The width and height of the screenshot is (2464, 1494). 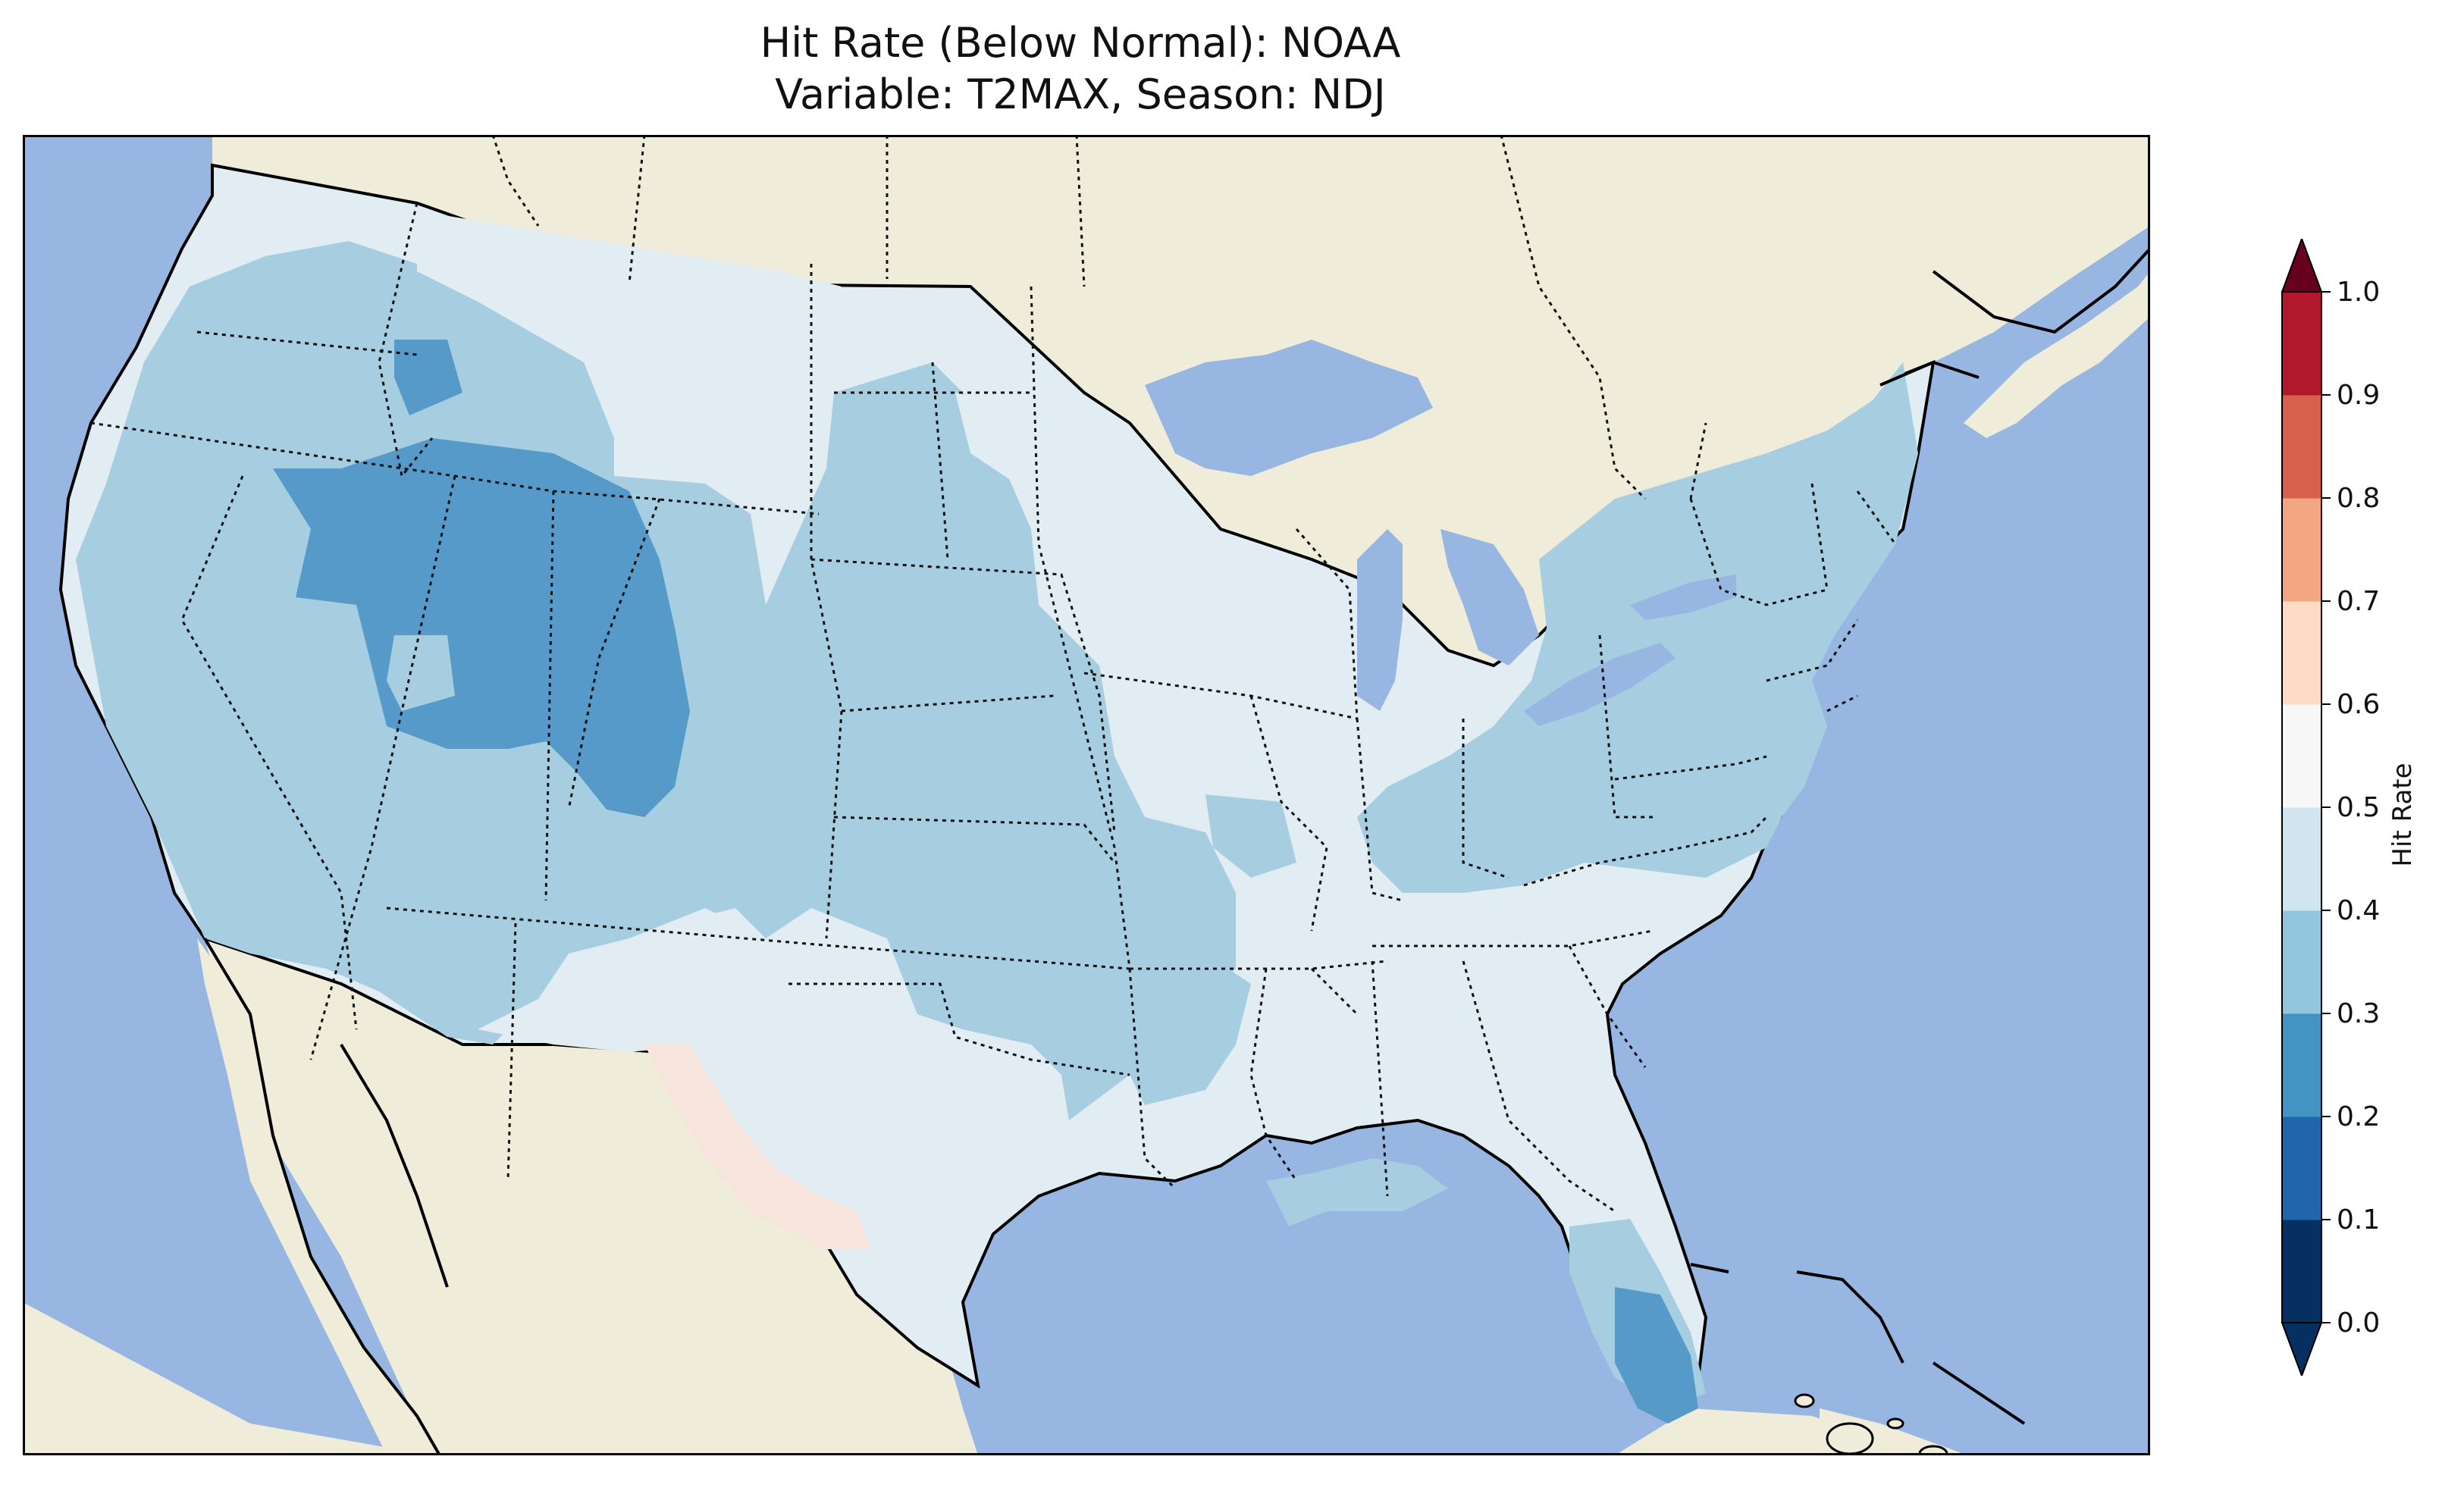 What do you see at coordinates (1600, 684) in the screenshot?
I see `lake-erie` at bounding box center [1600, 684].